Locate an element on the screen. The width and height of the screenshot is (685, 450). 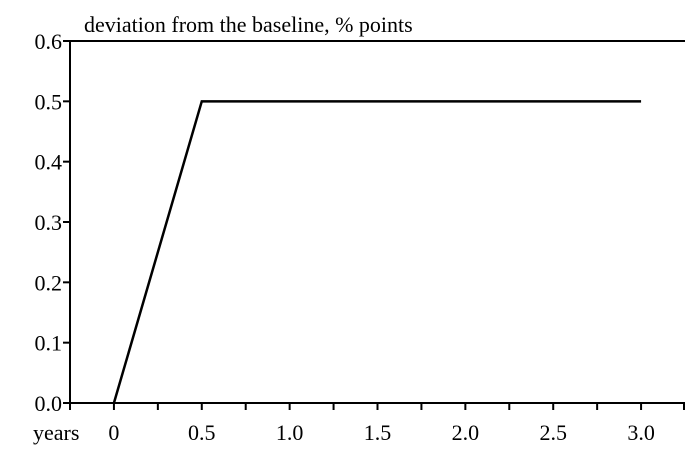
y-tick-label: 0.0 is located at coordinates (49, 403).